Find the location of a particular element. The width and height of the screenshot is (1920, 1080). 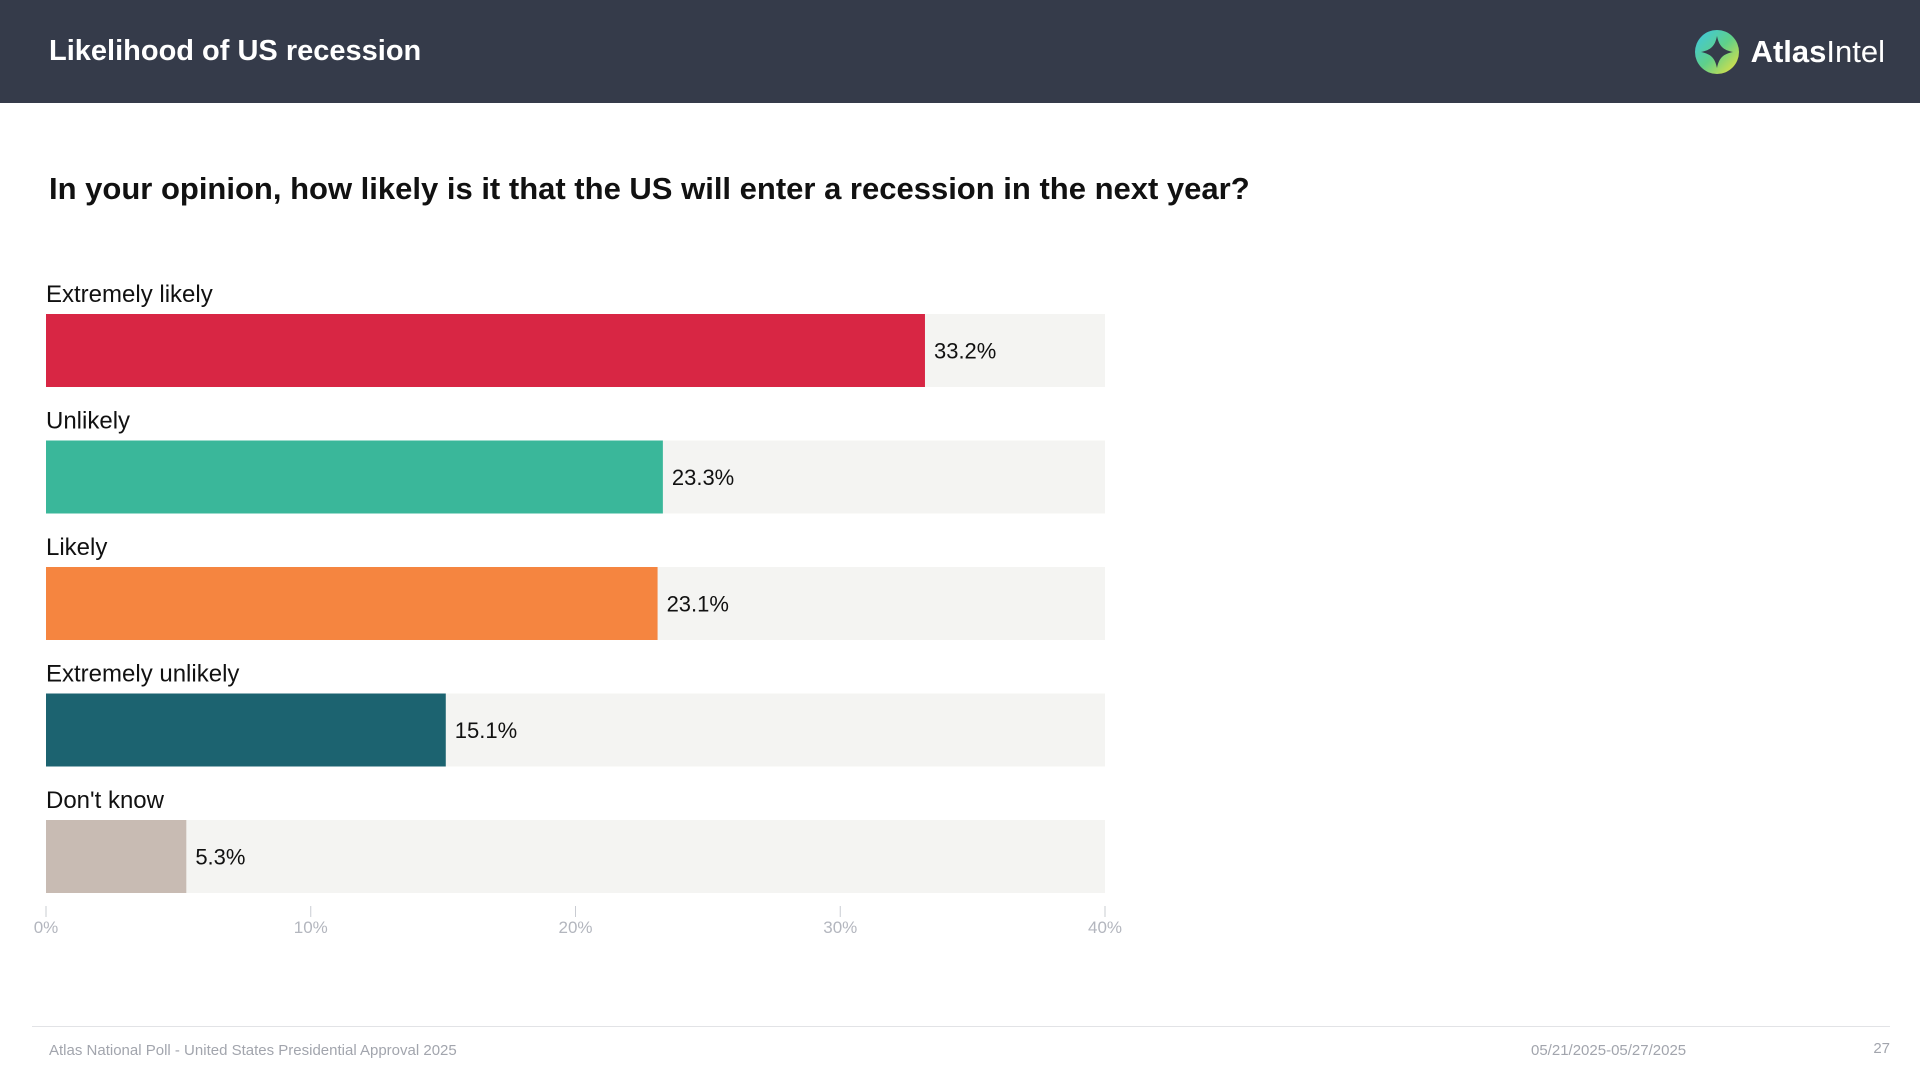

value-label-extremely-likely: 33.2% is located at coordinates (965, 351).